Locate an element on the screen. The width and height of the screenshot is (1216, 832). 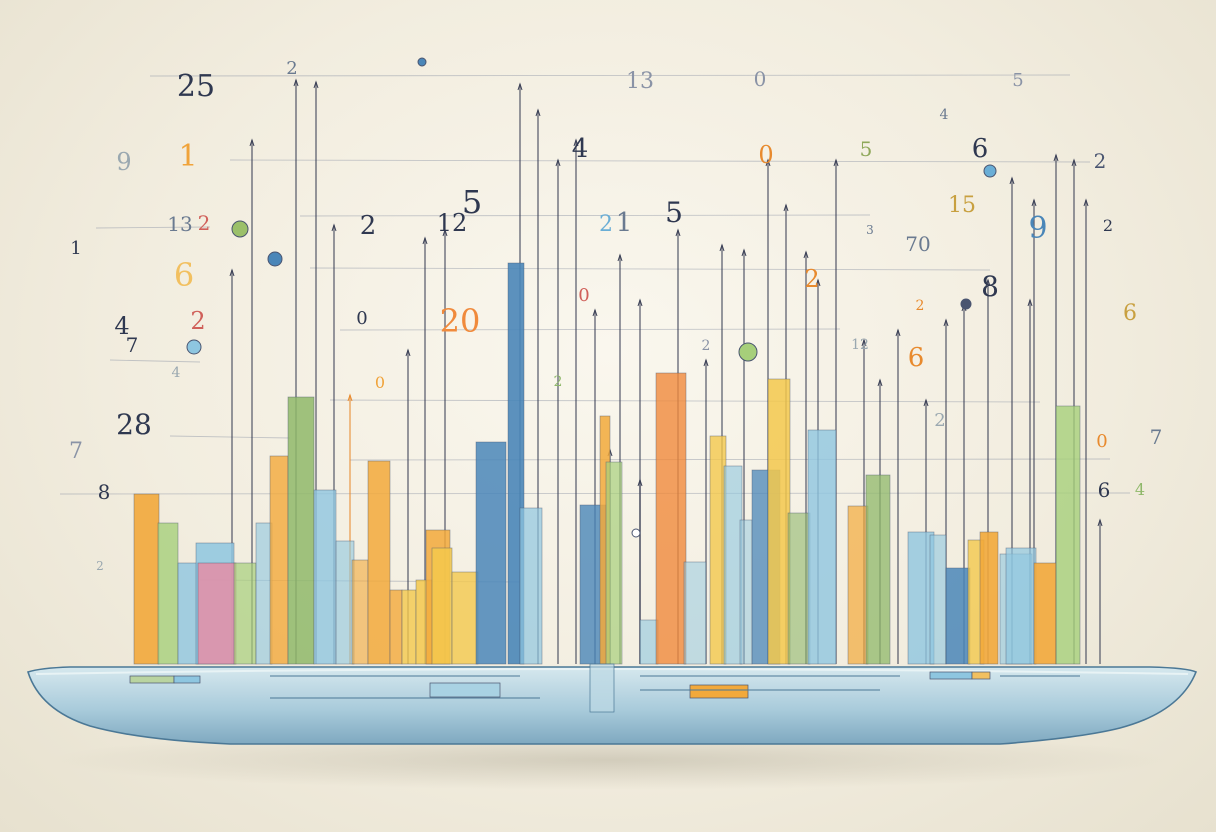
floating-digit: 9 is located at coordinates (1037, 228).